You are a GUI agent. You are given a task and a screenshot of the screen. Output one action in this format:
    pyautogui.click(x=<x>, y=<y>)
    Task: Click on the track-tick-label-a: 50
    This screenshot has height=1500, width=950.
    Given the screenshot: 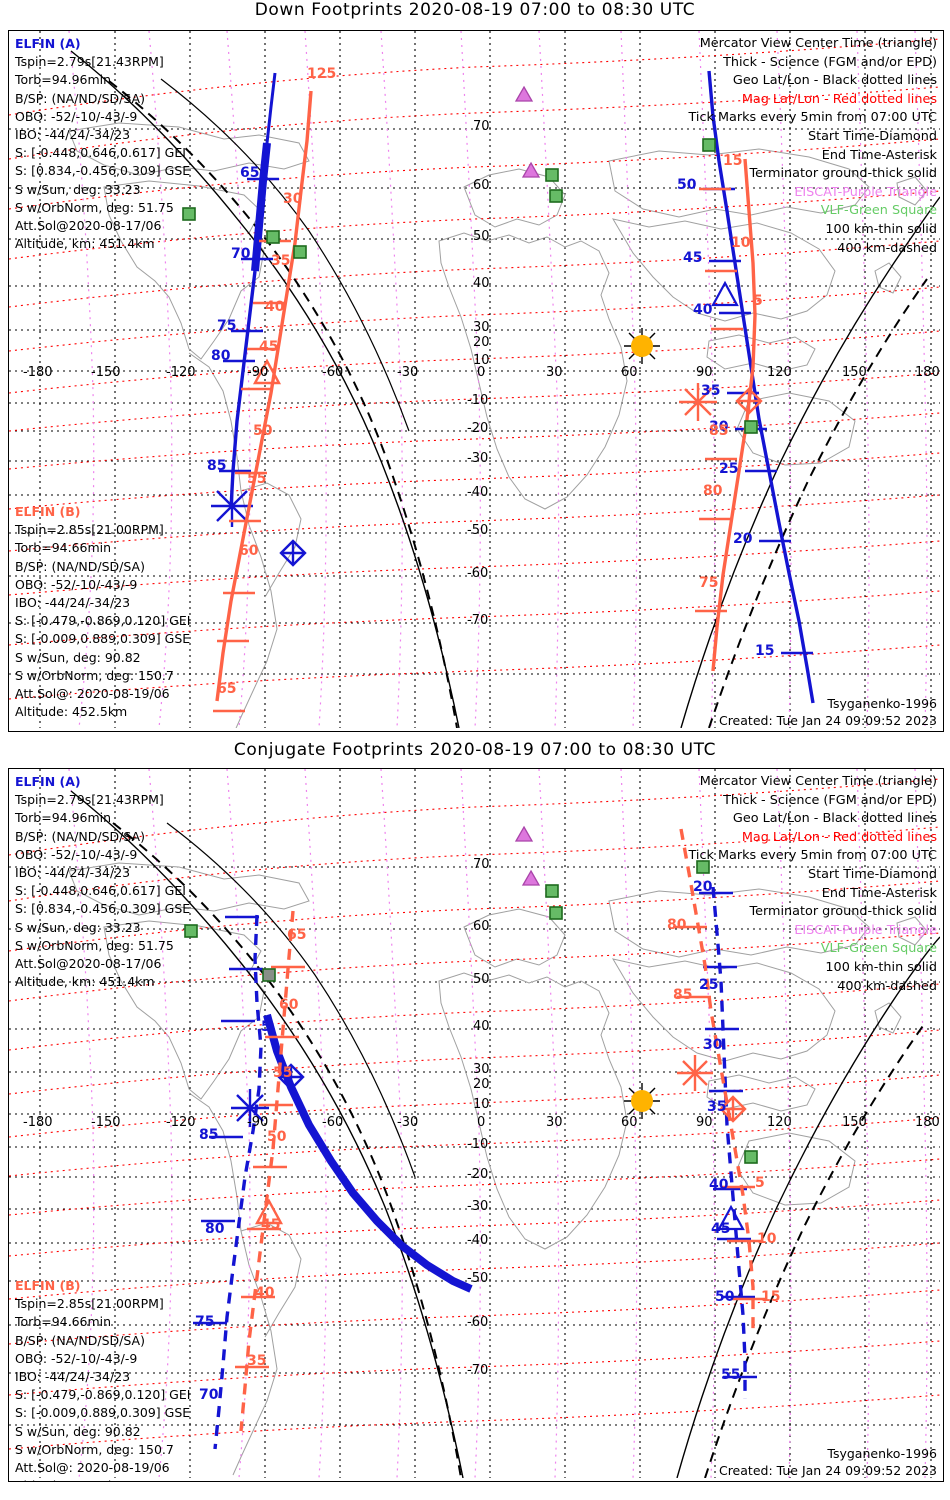 What is the action you would take?
    pyautogui.click(x=725, y=1297)
    